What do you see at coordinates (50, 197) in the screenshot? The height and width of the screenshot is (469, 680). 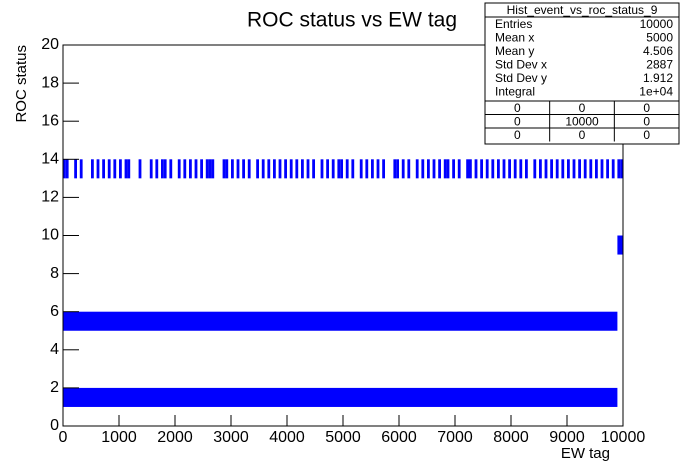 I see `y-tick-label: 12` at bounding box center [50, 197].